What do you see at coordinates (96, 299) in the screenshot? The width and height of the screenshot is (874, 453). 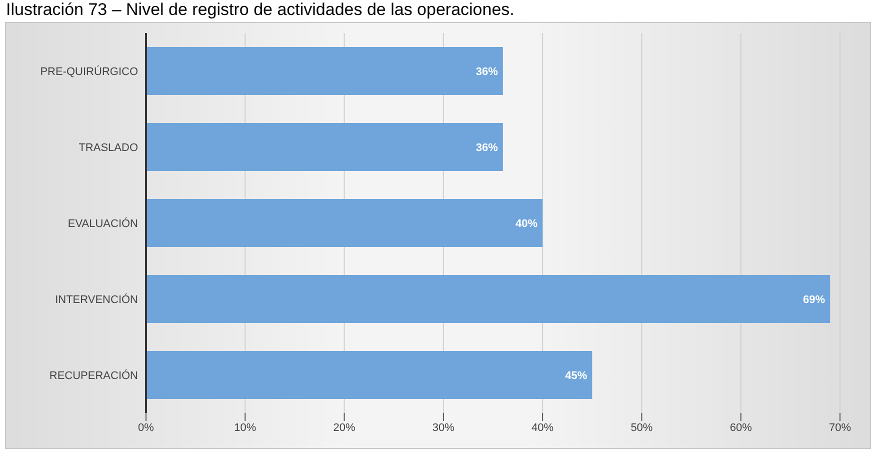 I see `y-tick-label: INTERVENCIÓN` at bounding box center [96, 299].